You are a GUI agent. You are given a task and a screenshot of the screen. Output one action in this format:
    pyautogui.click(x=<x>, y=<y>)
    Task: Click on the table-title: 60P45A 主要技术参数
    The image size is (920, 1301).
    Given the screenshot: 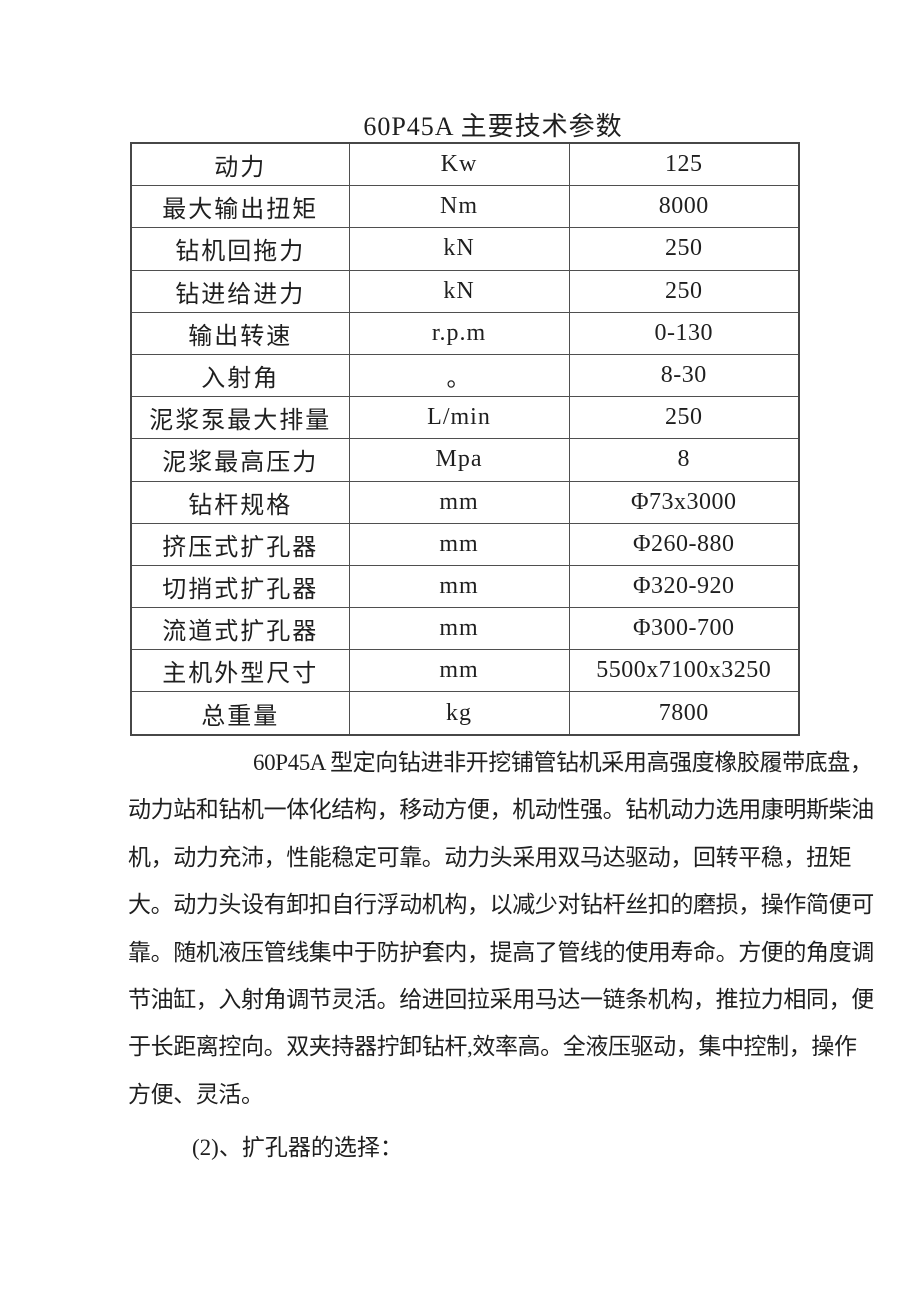 What is the action you would take?
    pyautogui.click(x=493, y=126)
    